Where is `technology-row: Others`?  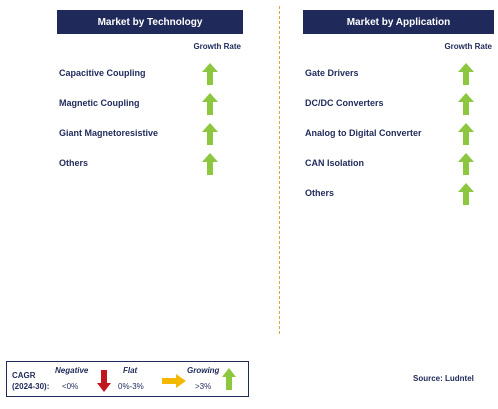 technology-row: Others is located at coordinates (151, 163).